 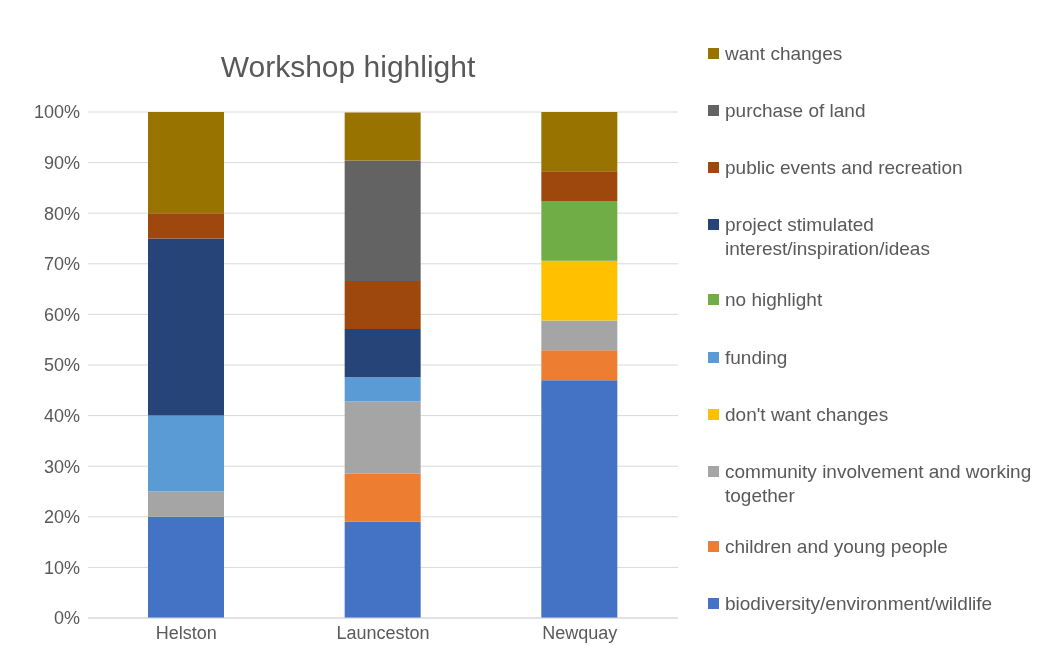 I want to click on y-tick-label: 40%, so click(x=61, y=415).